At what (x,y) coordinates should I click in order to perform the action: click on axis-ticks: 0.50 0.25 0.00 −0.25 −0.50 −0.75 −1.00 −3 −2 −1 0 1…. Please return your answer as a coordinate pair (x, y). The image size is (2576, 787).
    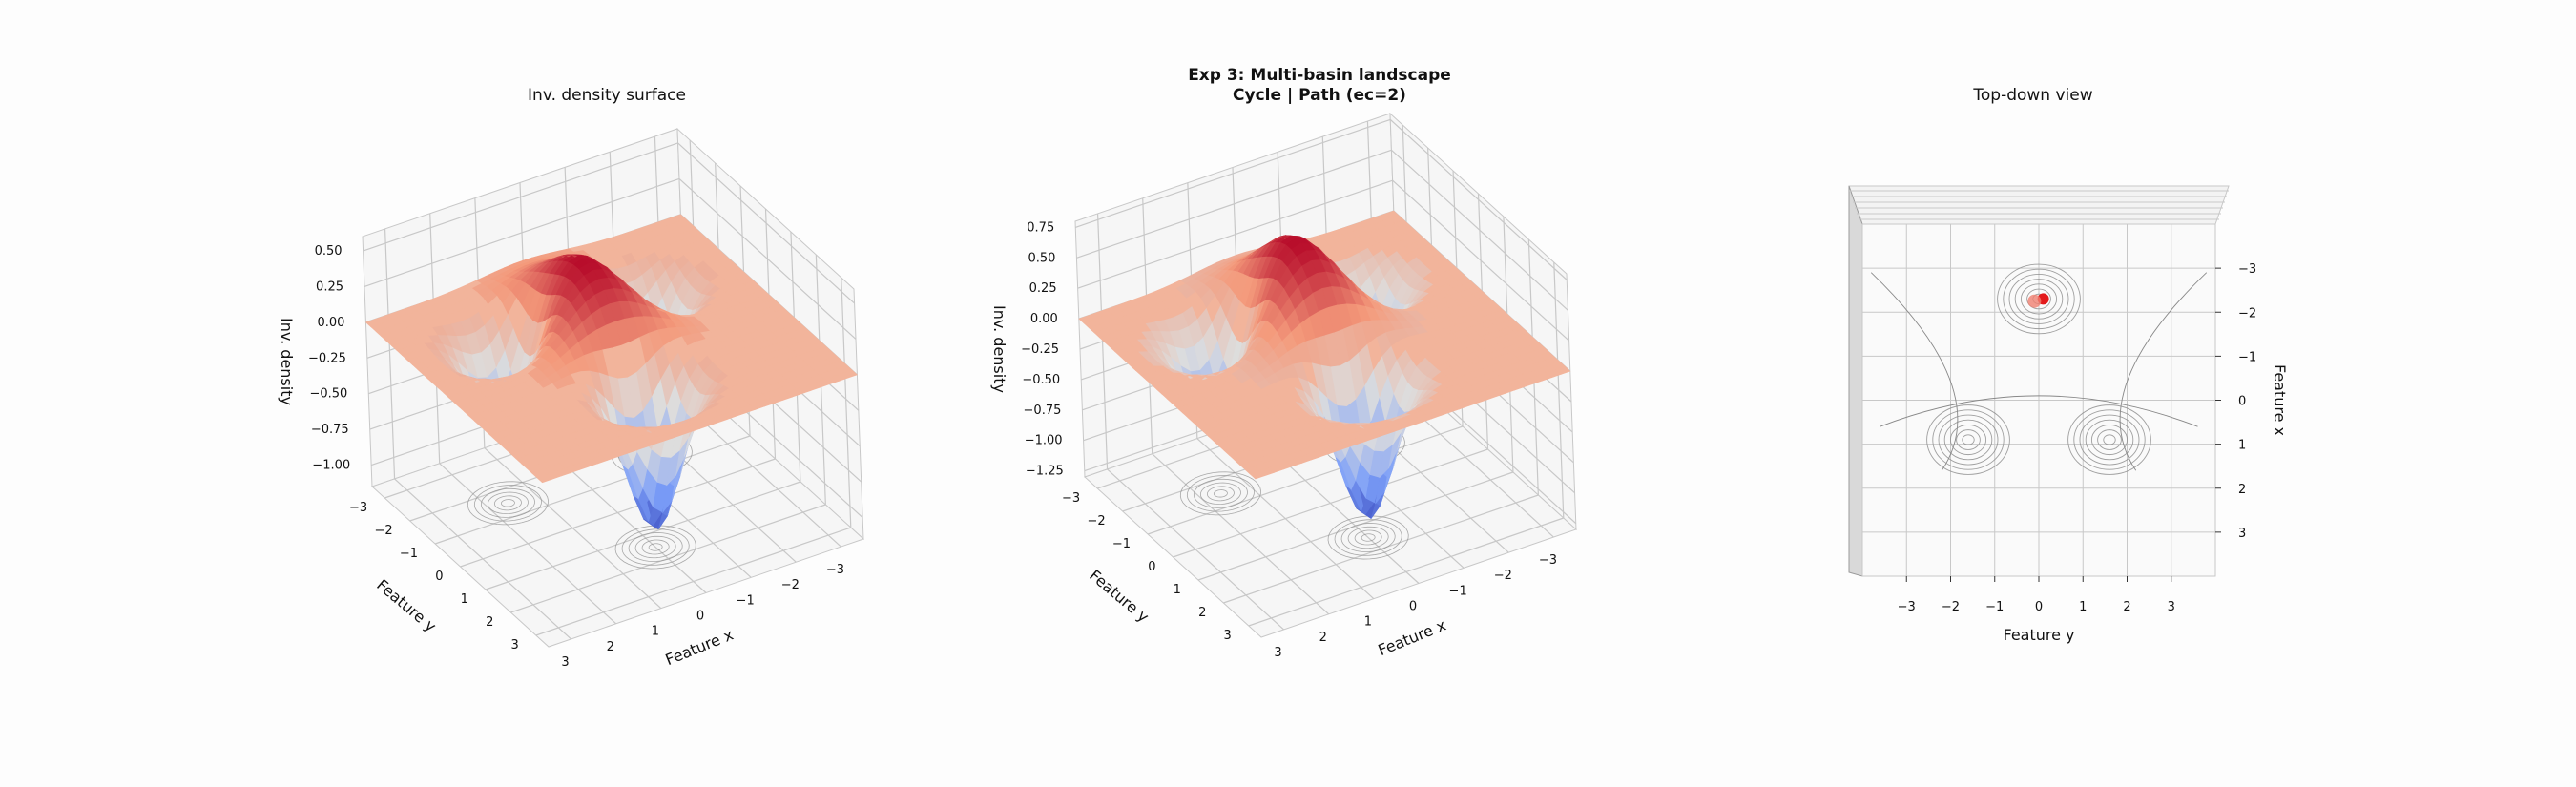
    Looking at the image, I should click on (576, 457).